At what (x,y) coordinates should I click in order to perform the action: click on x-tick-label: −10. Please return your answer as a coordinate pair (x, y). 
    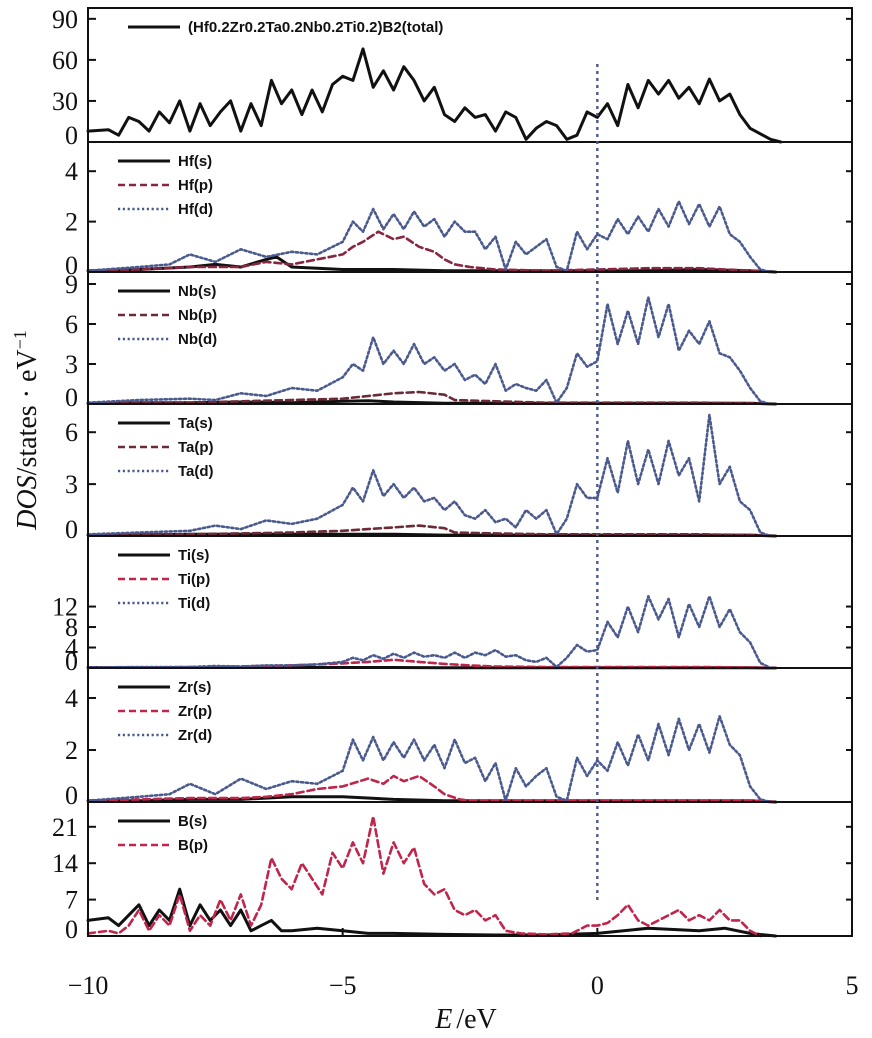
    Looking at the image, I should click on (88, 985).